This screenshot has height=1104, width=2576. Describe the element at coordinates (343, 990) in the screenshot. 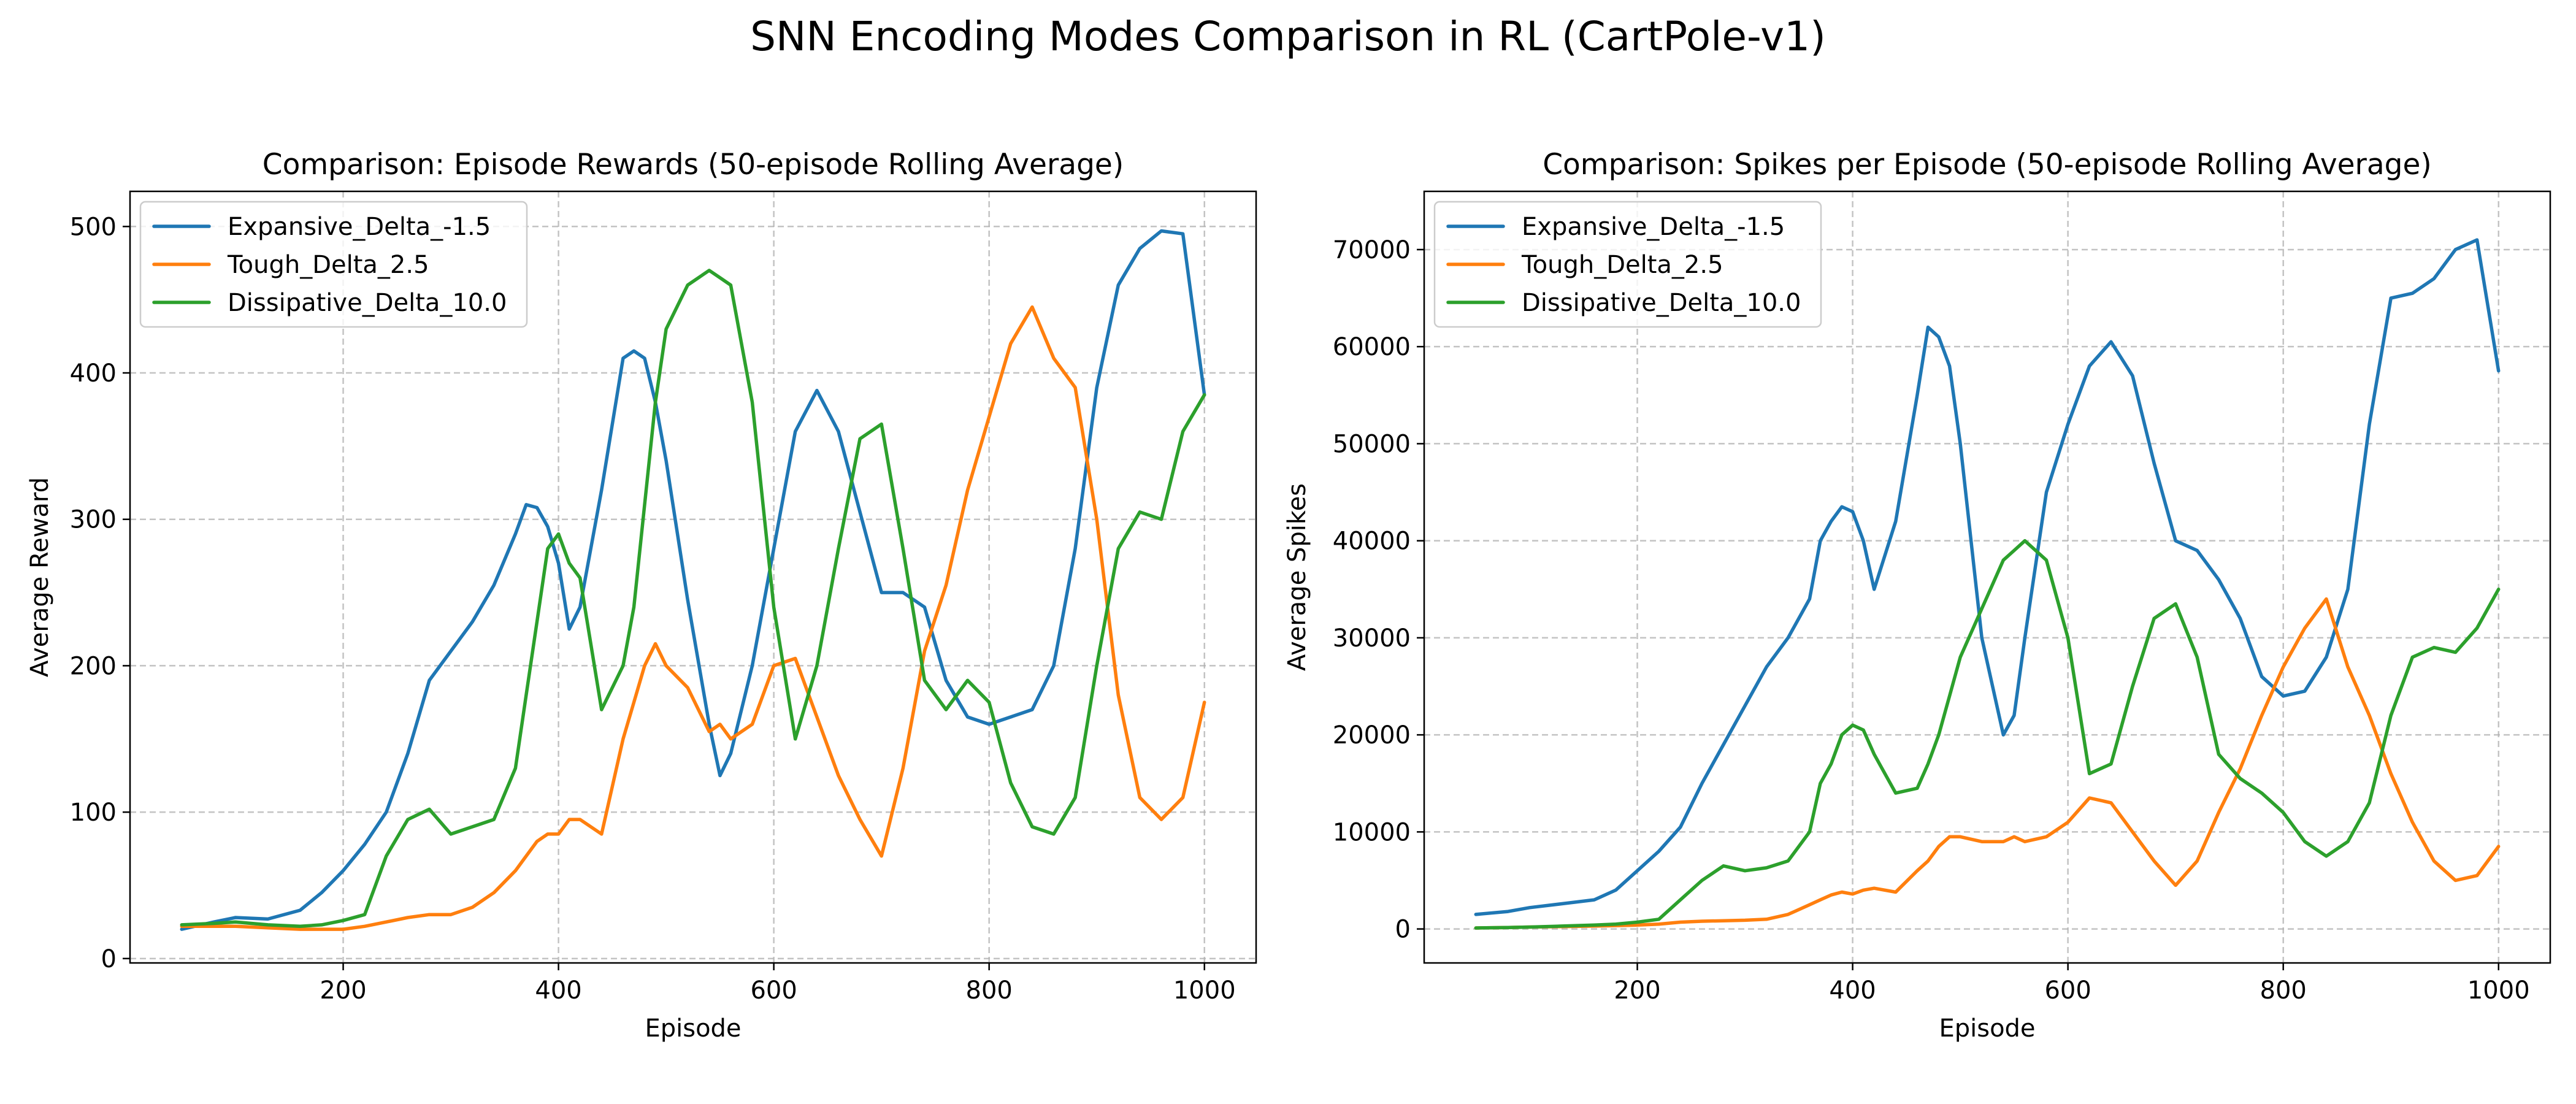

I see `reward-x-tick-label: 200` at that location.